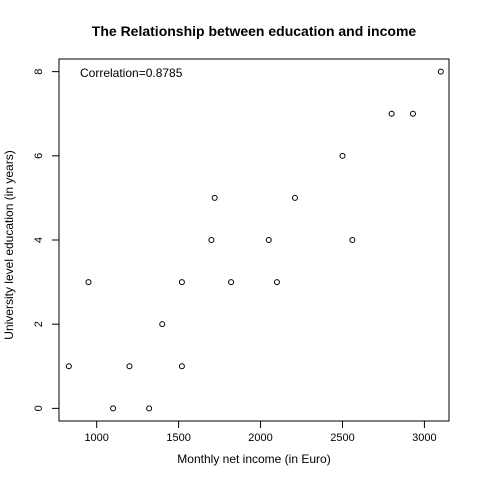  I want to click on x-axis-label: Monthly net income (in Euro), so click(253, 459).